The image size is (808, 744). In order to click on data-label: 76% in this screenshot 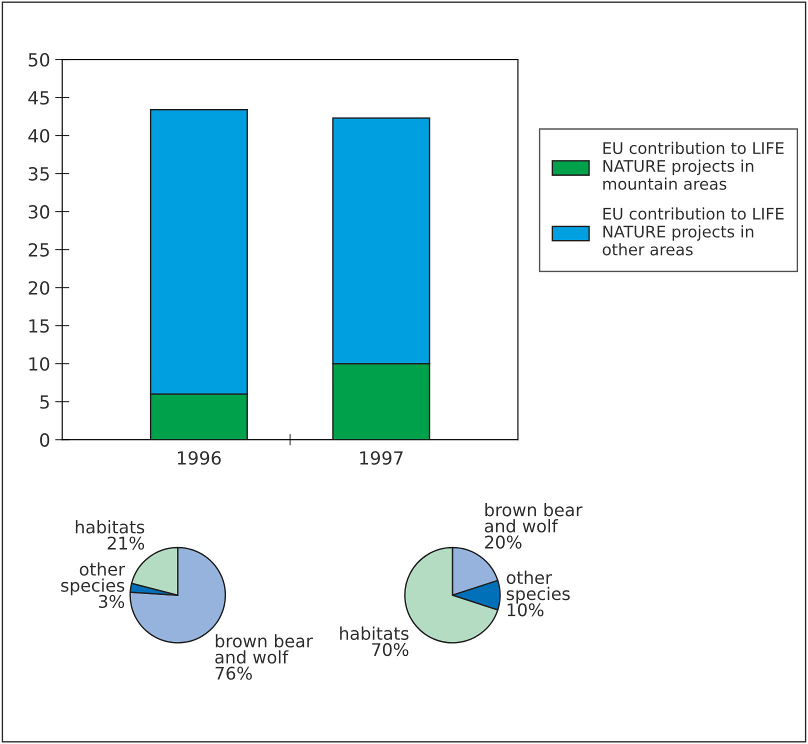, I will do `click(234, 673)`.